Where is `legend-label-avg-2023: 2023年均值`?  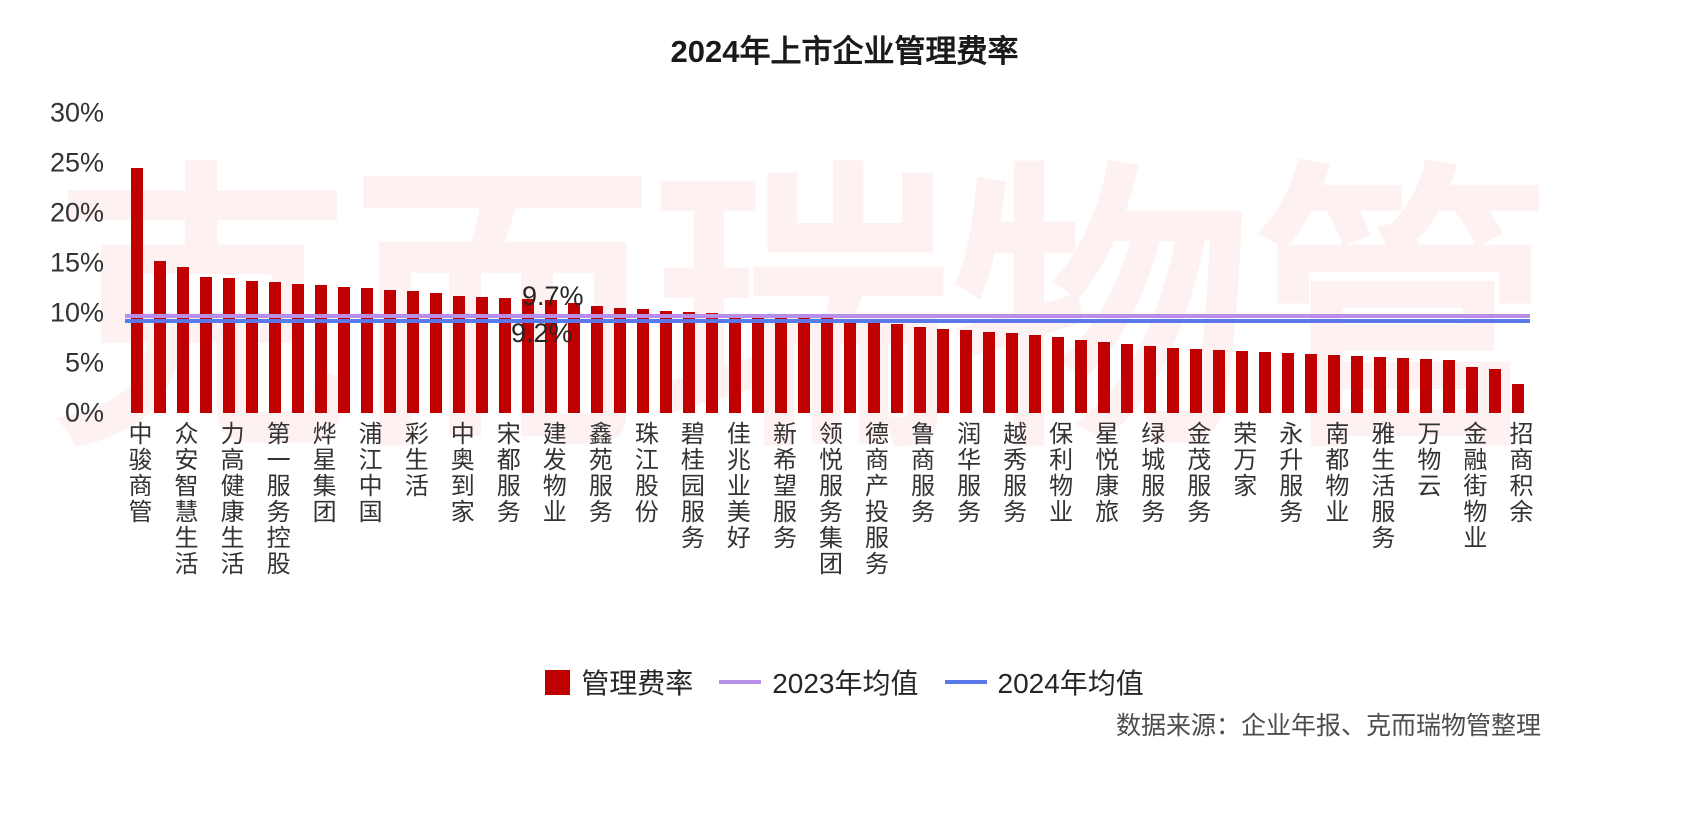 legend-label-avg-2023: 2023年均值 is located at coordinates (845, 683).